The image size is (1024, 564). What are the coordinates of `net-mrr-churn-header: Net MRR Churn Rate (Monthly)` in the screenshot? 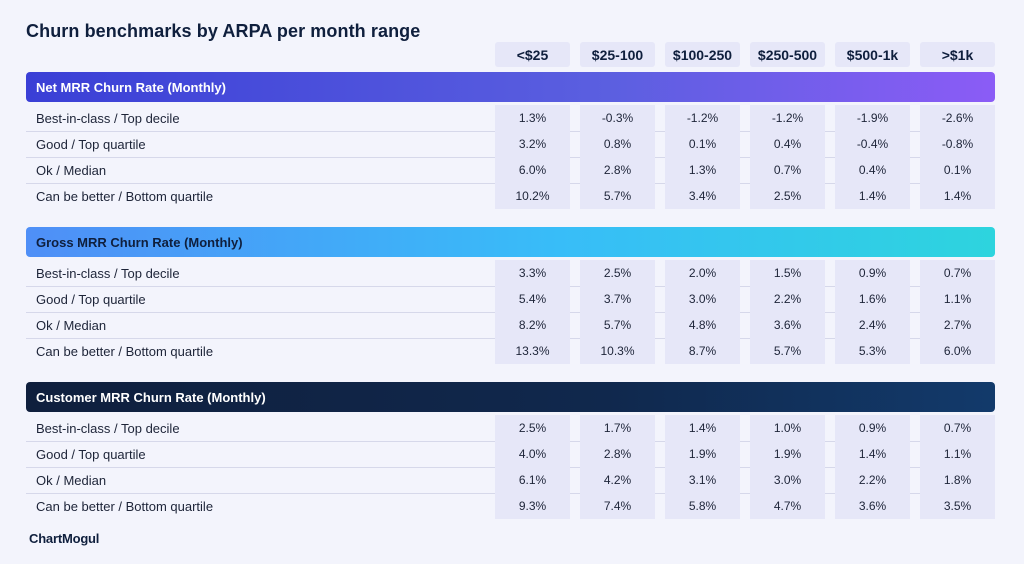 It's located at (510, 87).